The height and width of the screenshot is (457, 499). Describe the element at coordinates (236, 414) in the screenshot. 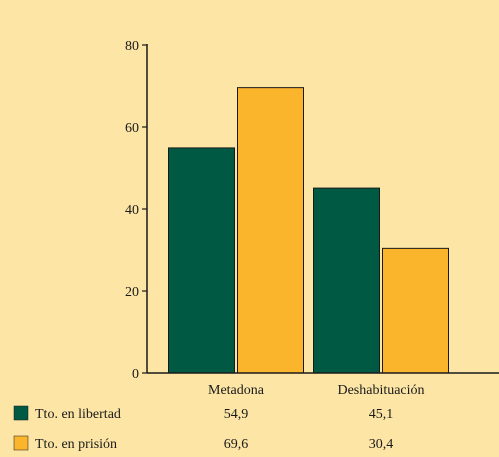

I see `data-value-label: 54,9` at that location.